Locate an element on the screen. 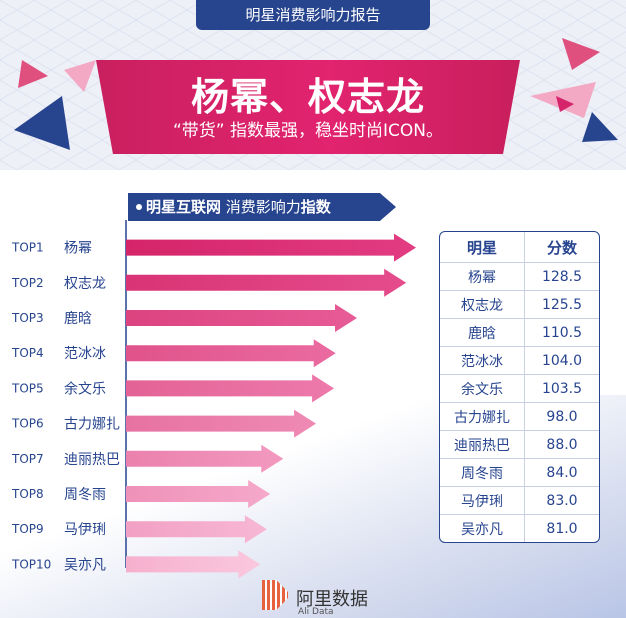  logo-text-cn: 阿里数据 is located at coordinates (332, 599).